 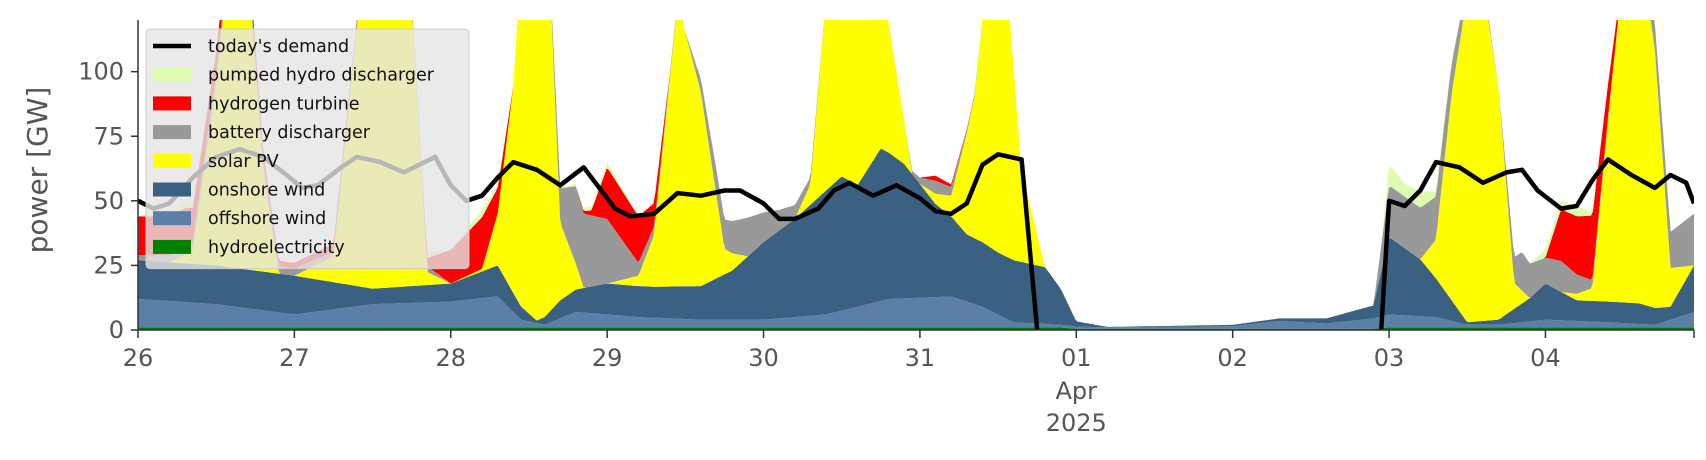 What do you see at coordinates (920, 358) in the screenshot?
I see `x-tick-label: 31` at bounding box center [920, 358].